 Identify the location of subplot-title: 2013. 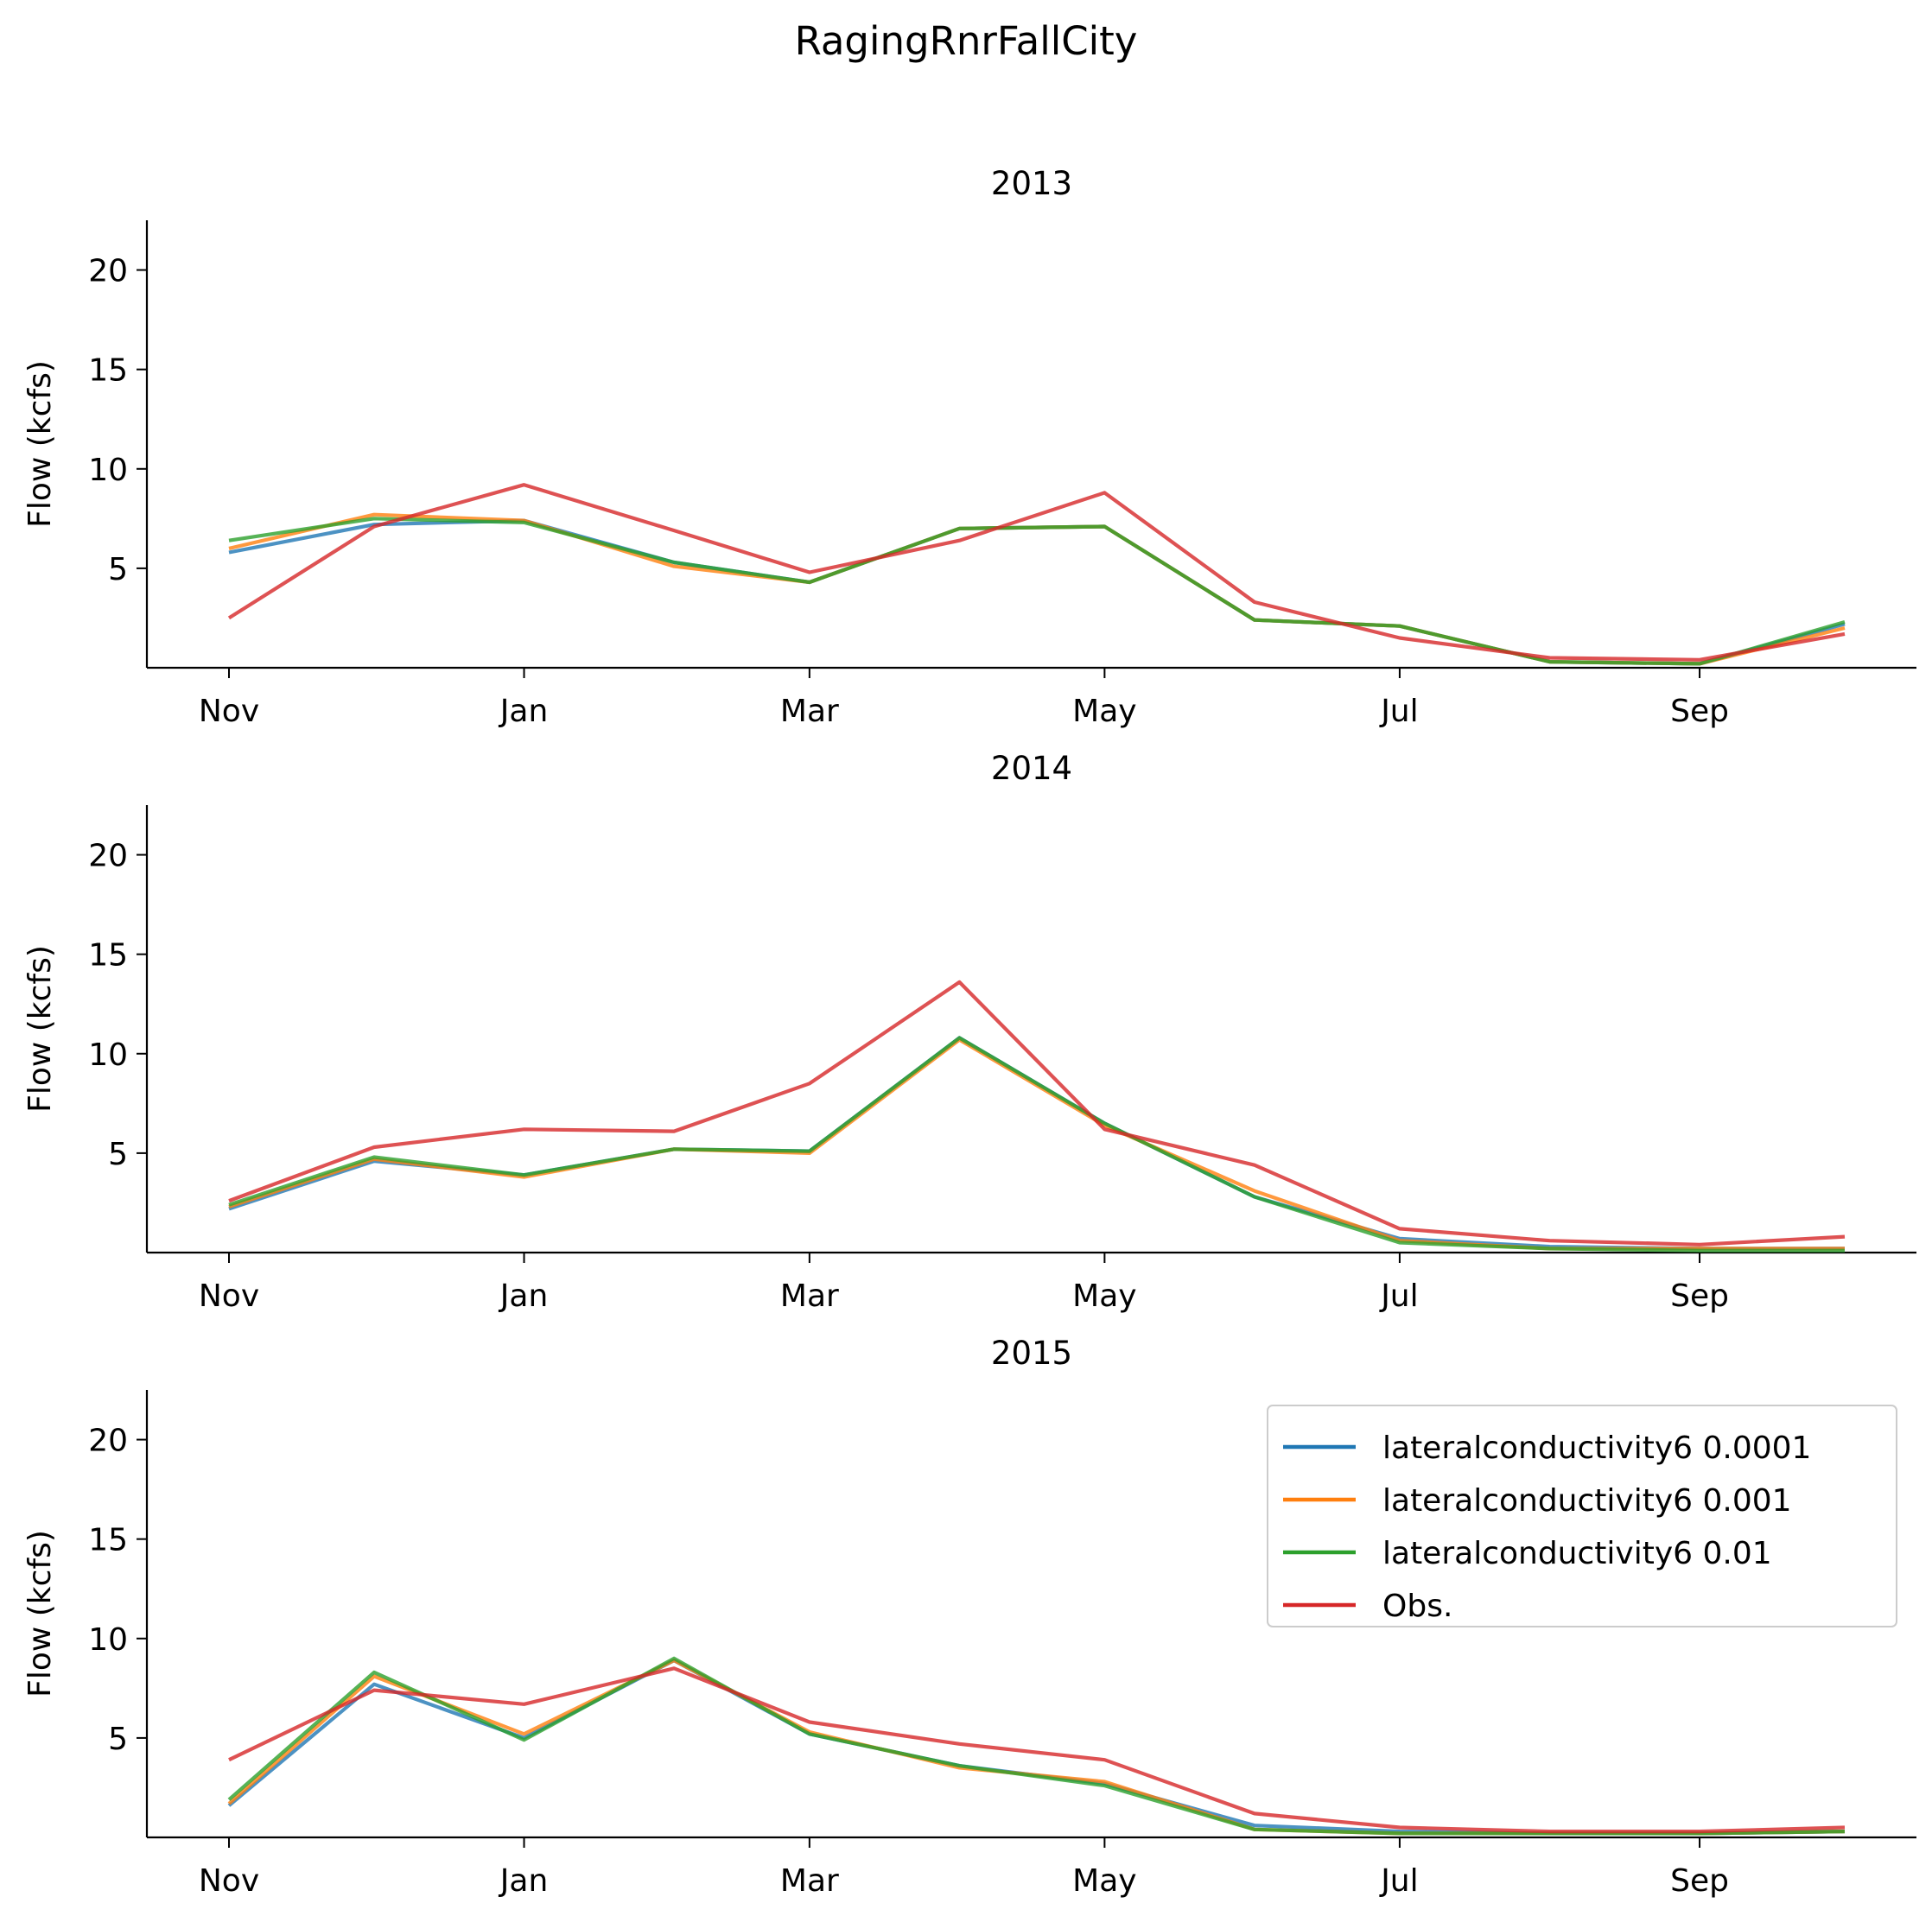
(1031, 183).